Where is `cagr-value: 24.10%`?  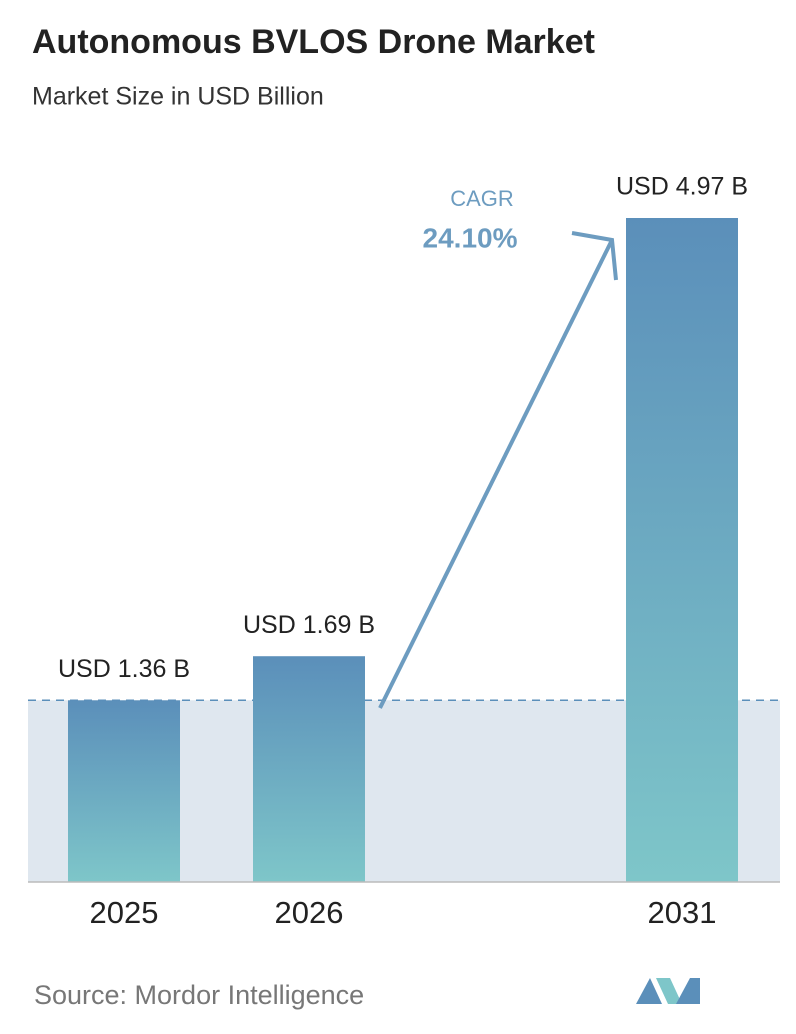 cagr-value: 24.10% is located at coordinates (470, 237).